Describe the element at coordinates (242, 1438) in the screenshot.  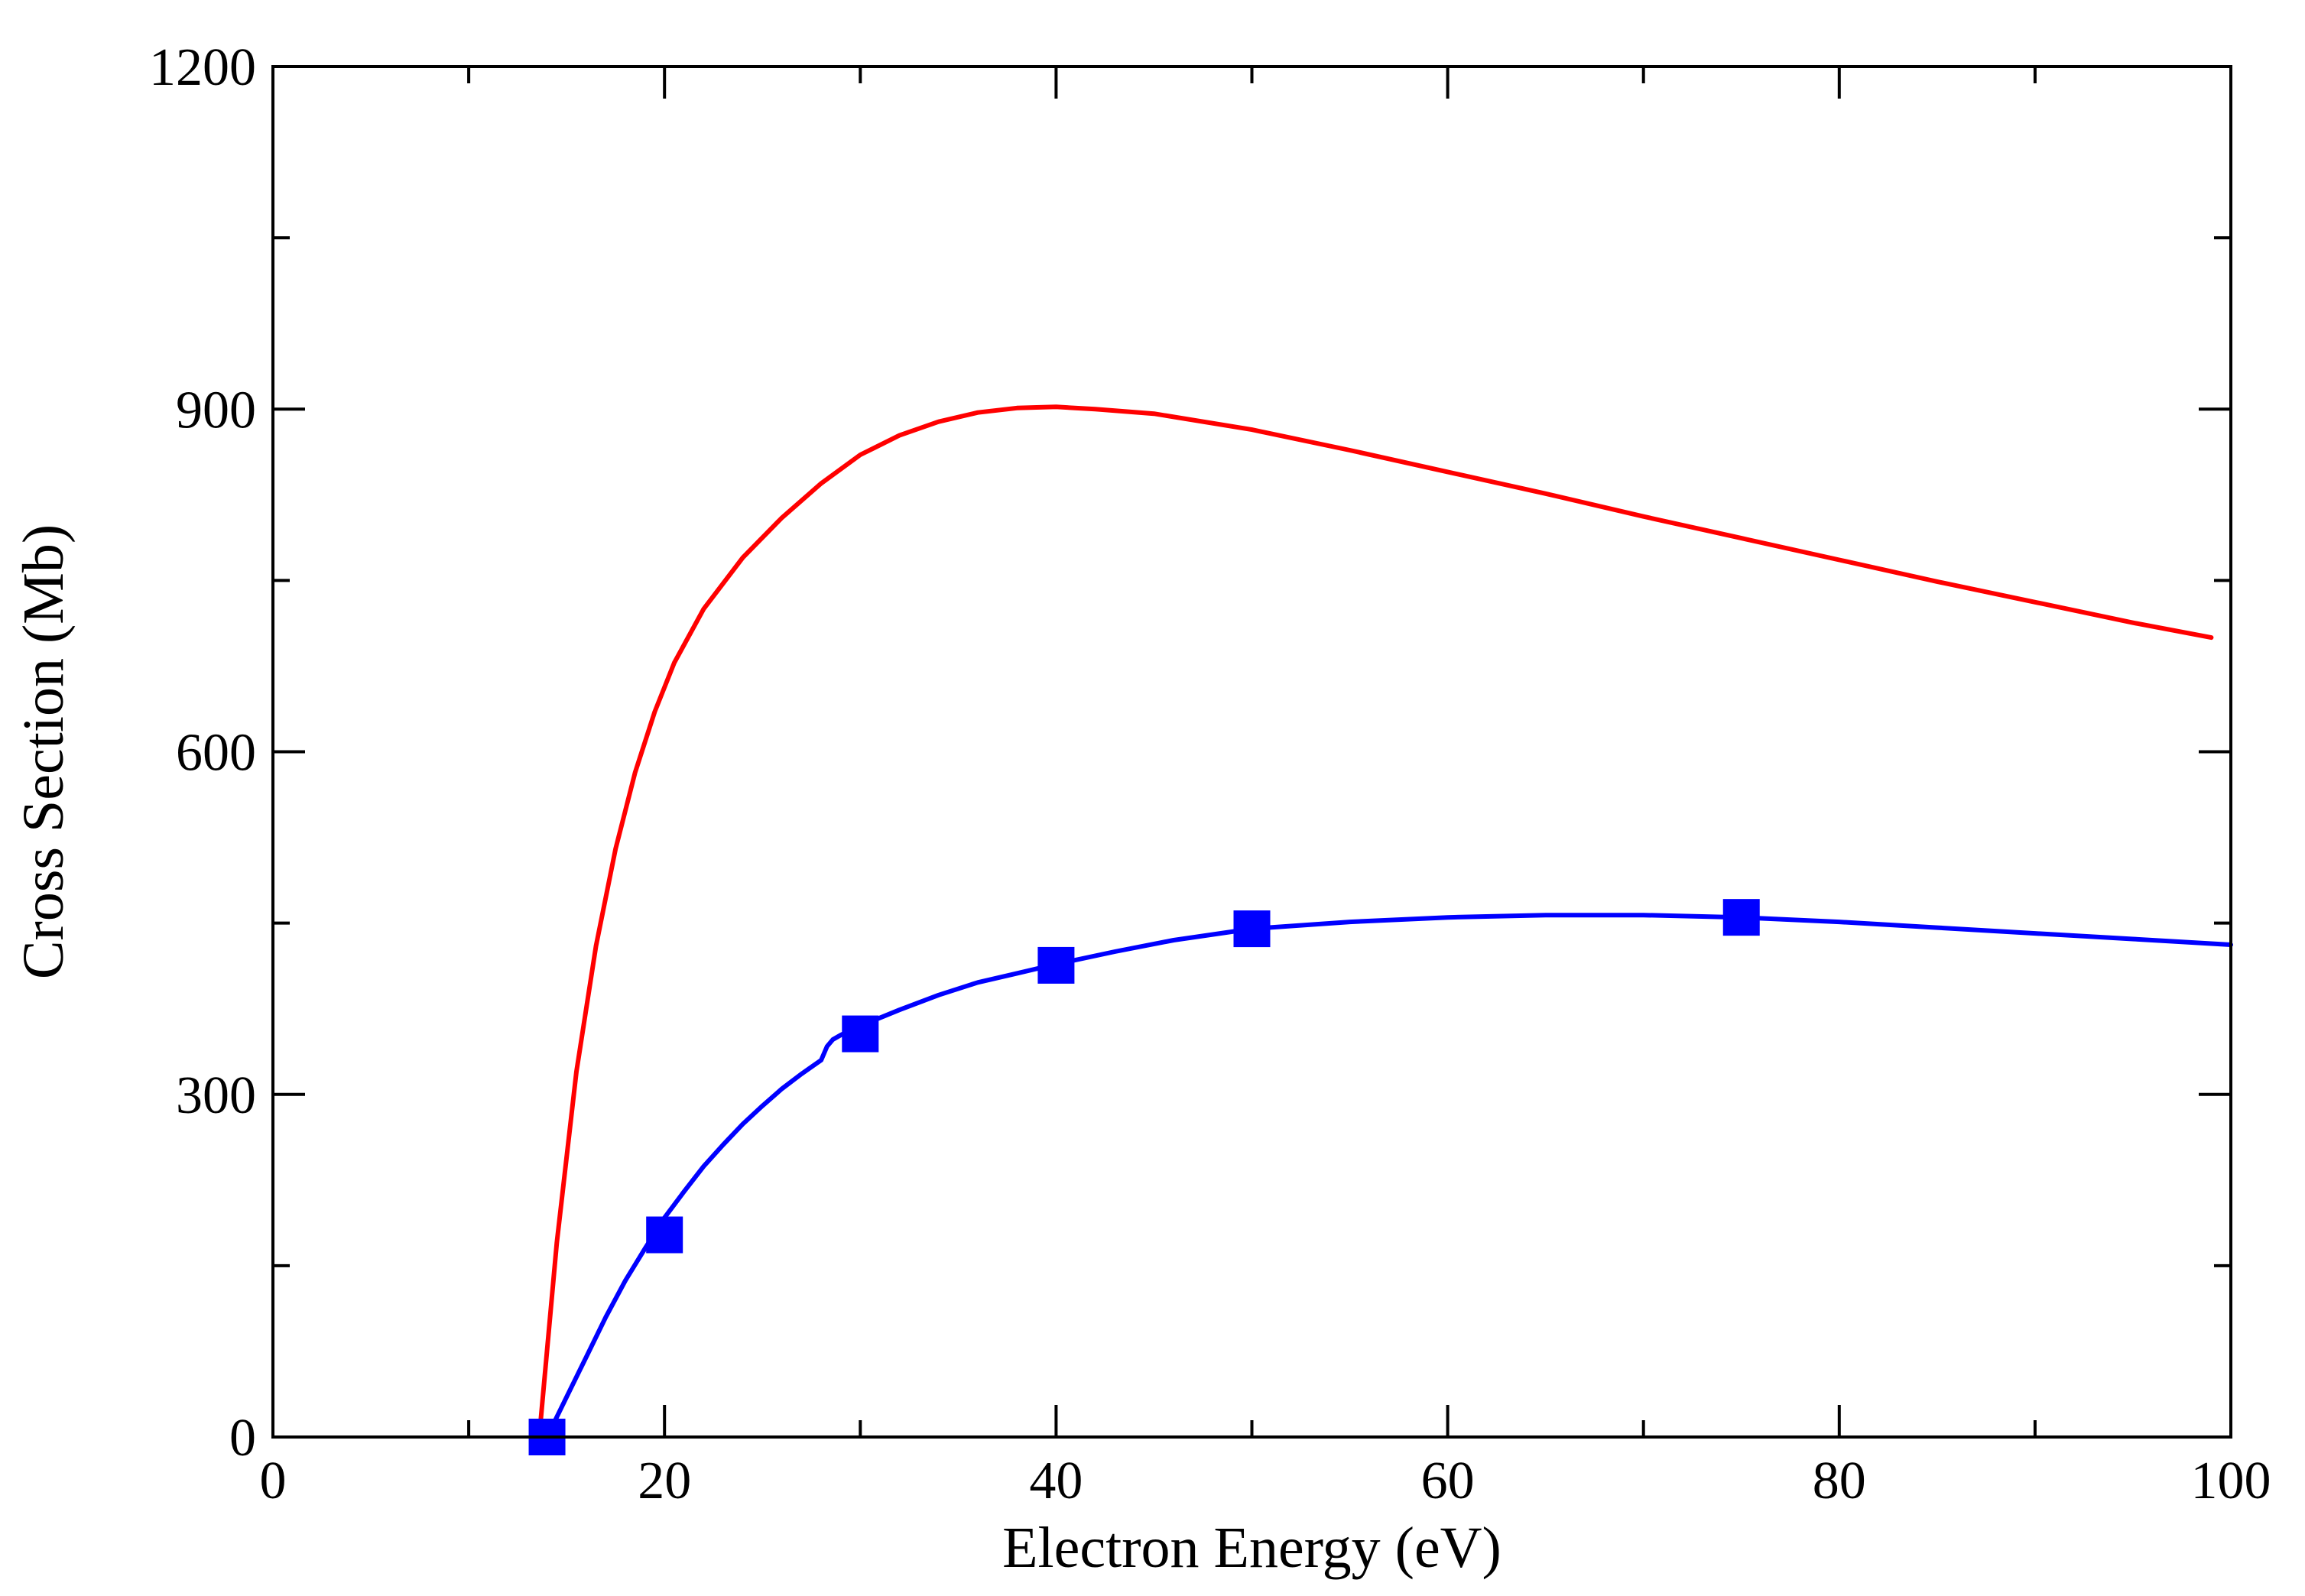
I see `y-tick-label: 0` at that location.